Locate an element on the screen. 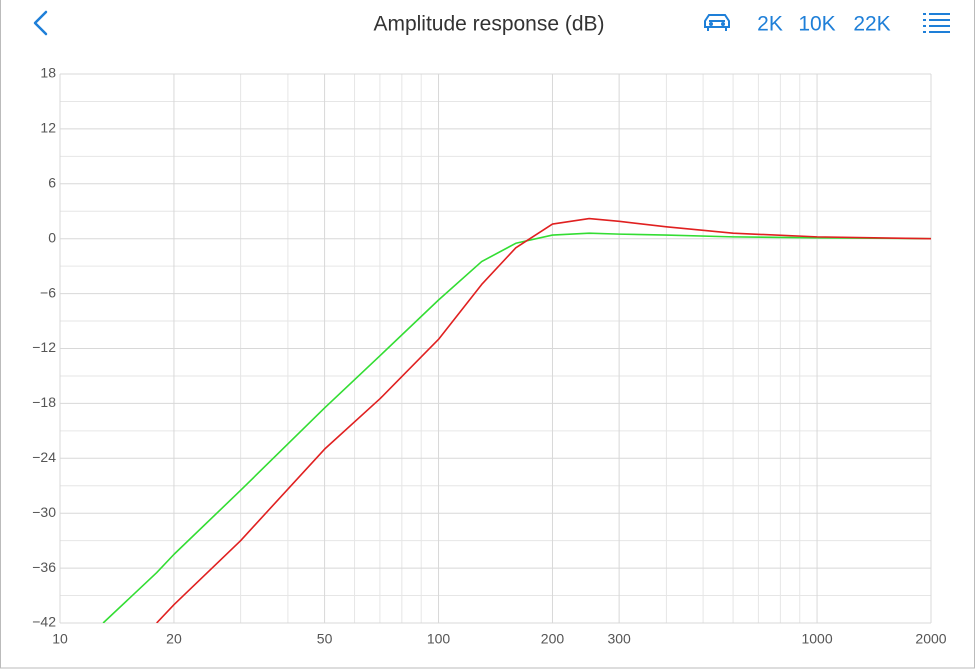 Image resolution: width=975 pixels, height=669 pixels. chart-title: Amplitude response (dB) is located at coordinates (488, 24).